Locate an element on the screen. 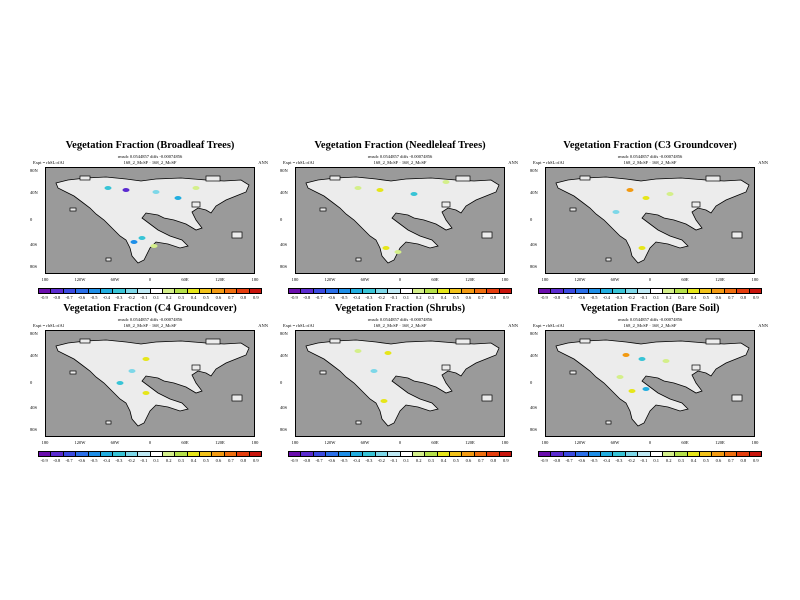 This screenshot has height=600, width=800. colorbar-level-label: -0.3 is located at coordinates (619, 460).